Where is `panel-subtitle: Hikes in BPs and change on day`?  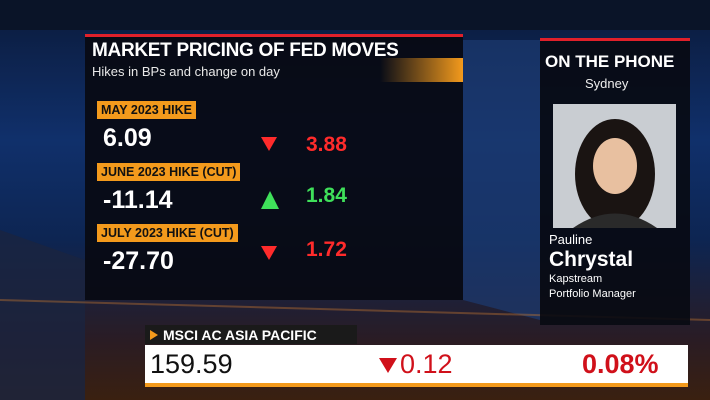
panel-subtitle: Hikes in BPs and change on day is located at coordinates (186, 71).